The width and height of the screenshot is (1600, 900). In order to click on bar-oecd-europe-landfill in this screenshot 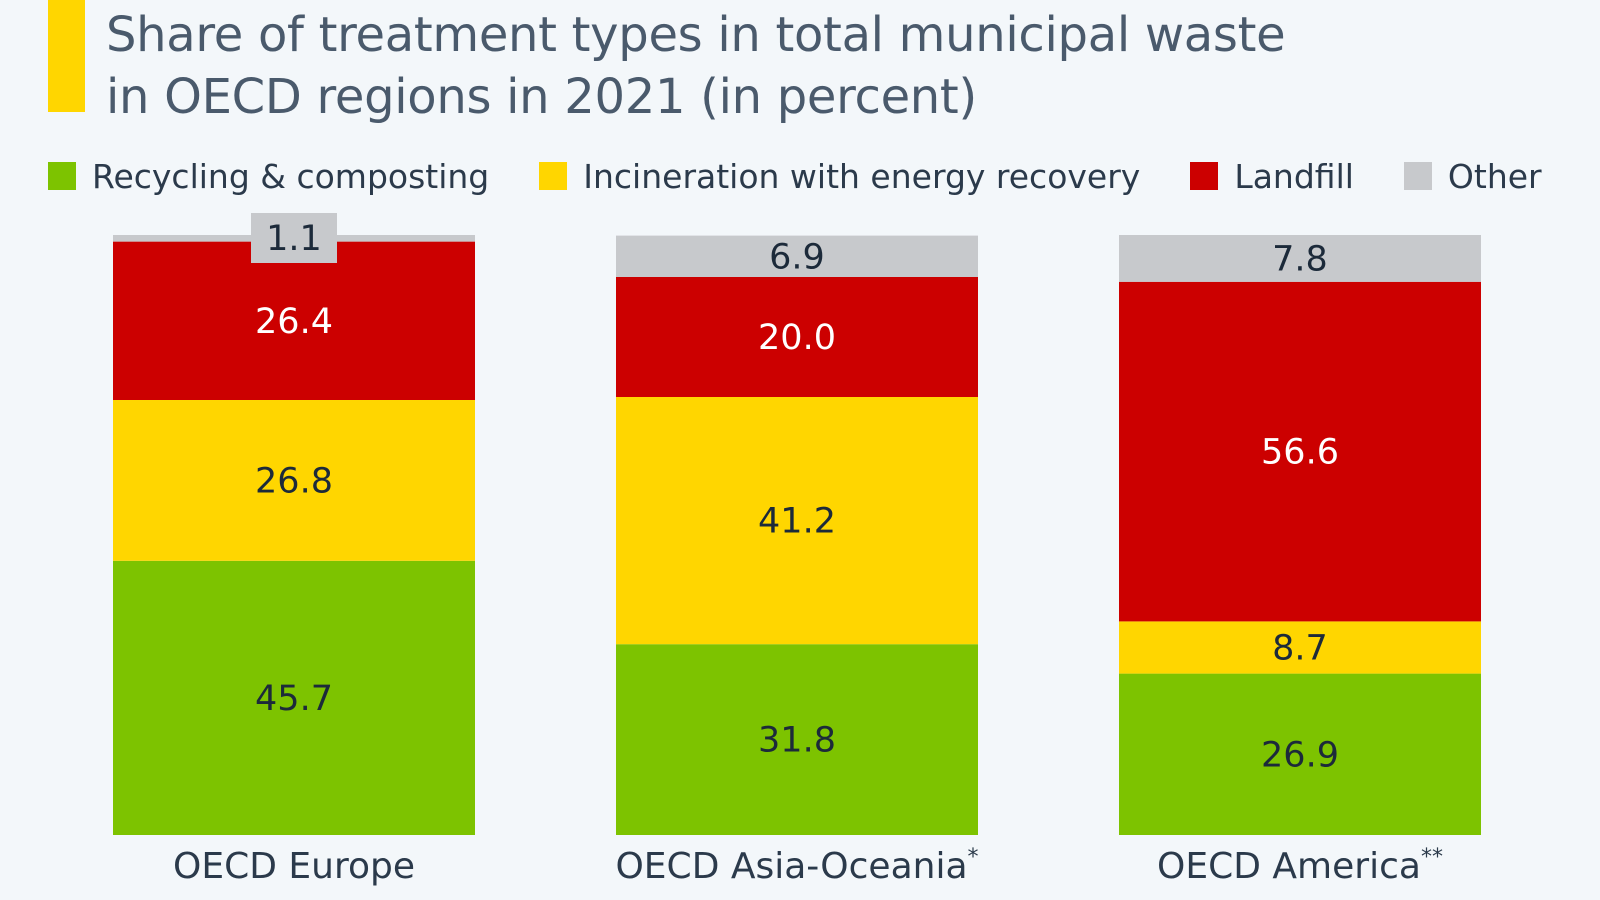, I will do `click(294, 320)`.